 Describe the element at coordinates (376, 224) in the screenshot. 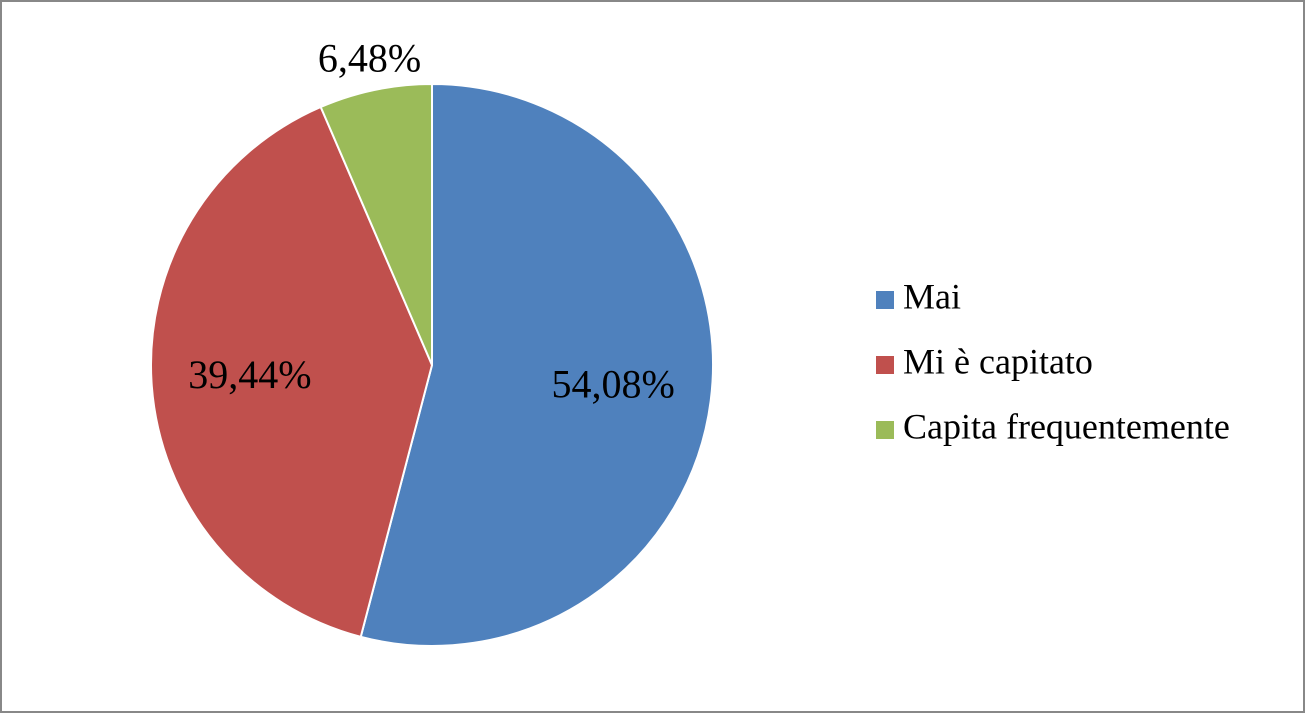

I see `pie-slice` at that location.